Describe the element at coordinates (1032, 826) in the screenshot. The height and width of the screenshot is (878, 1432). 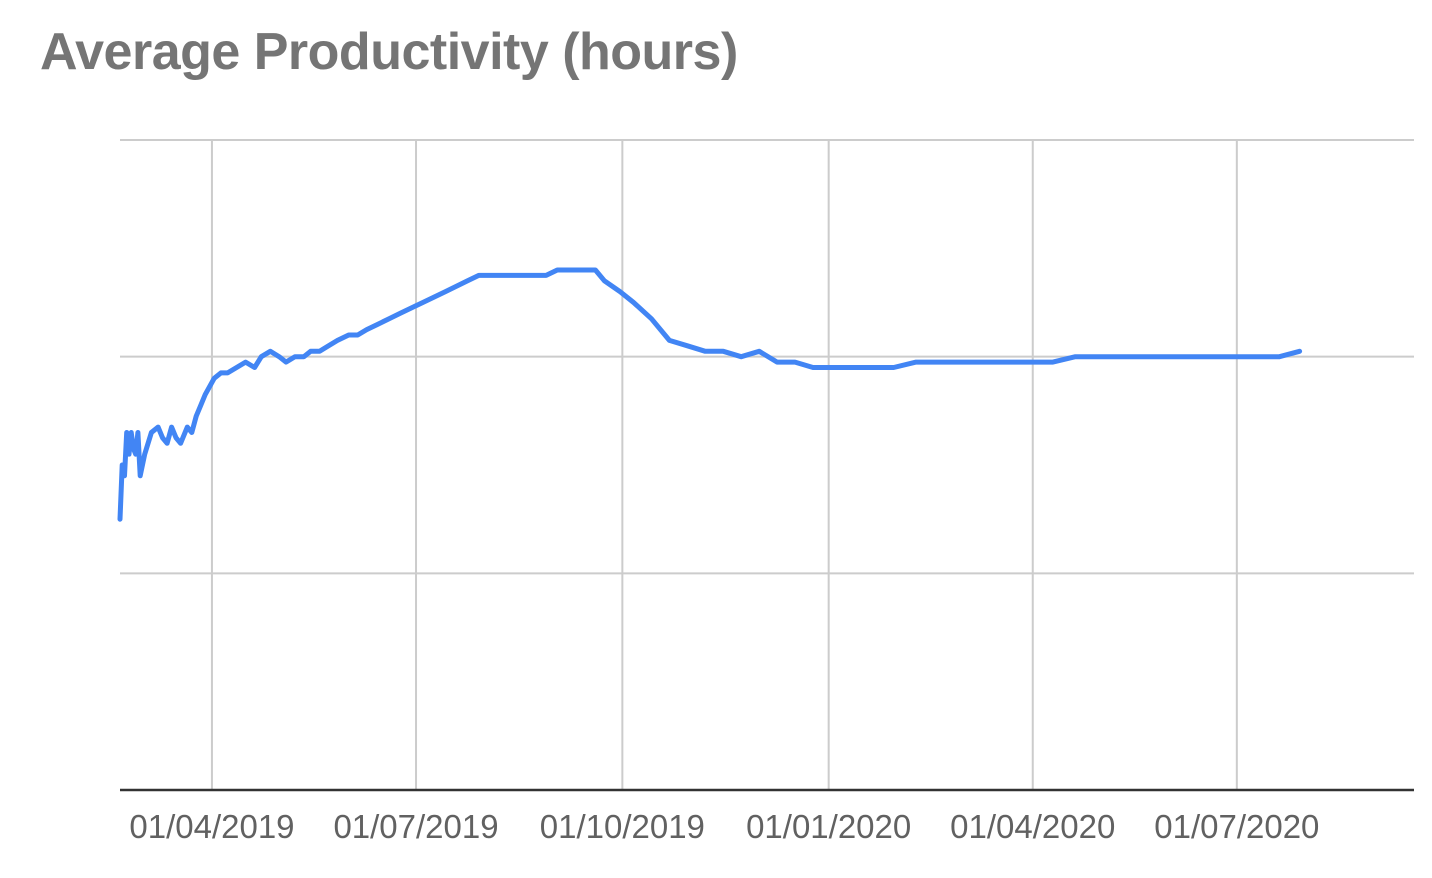
I see `x-tick-label: 01/04/2020` at that location.